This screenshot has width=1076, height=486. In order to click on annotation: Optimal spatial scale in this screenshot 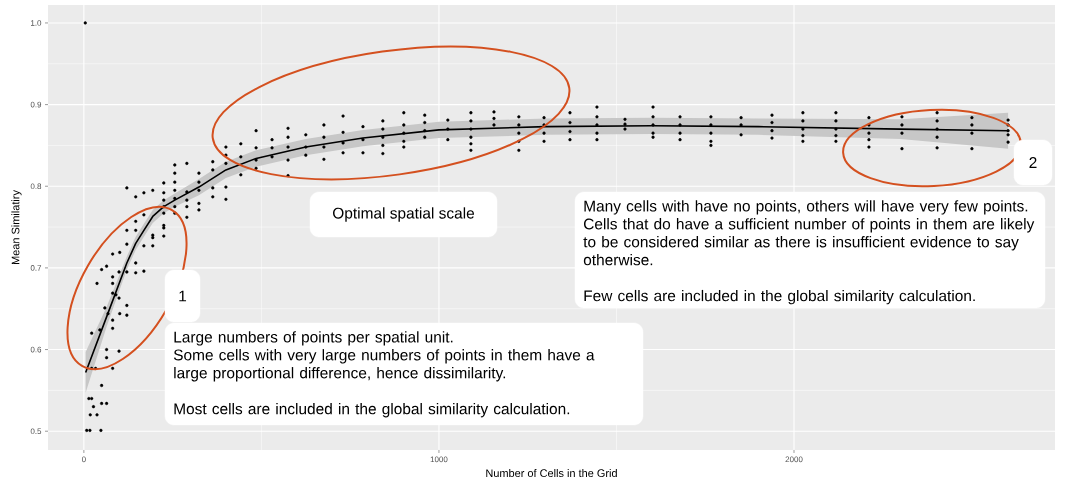, I will do `click(404, 214)`.